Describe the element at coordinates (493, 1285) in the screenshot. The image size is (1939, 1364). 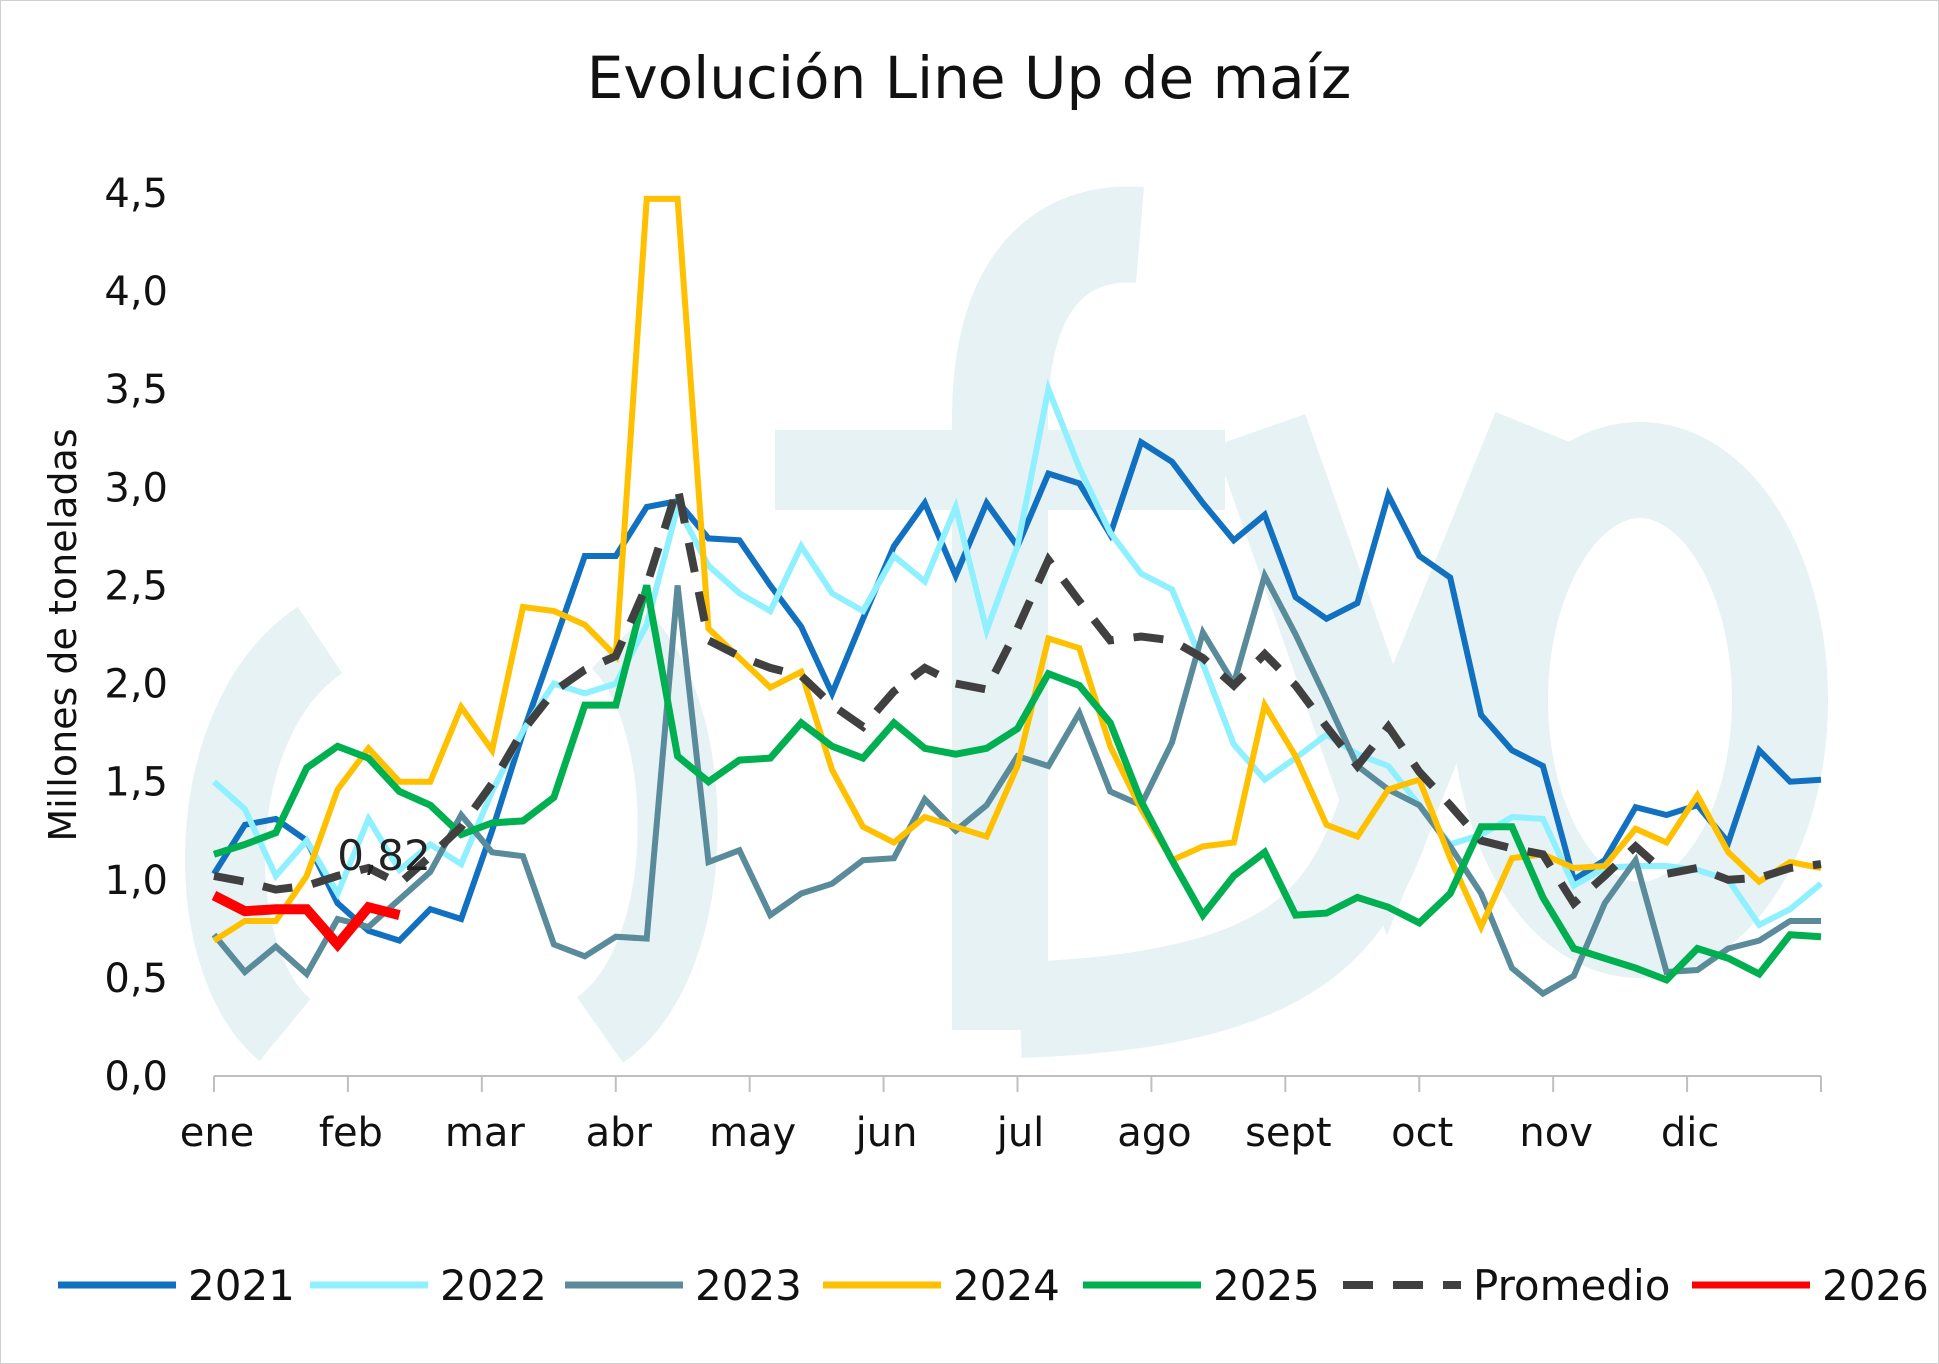
I see `legend-label: 2022` at that location.